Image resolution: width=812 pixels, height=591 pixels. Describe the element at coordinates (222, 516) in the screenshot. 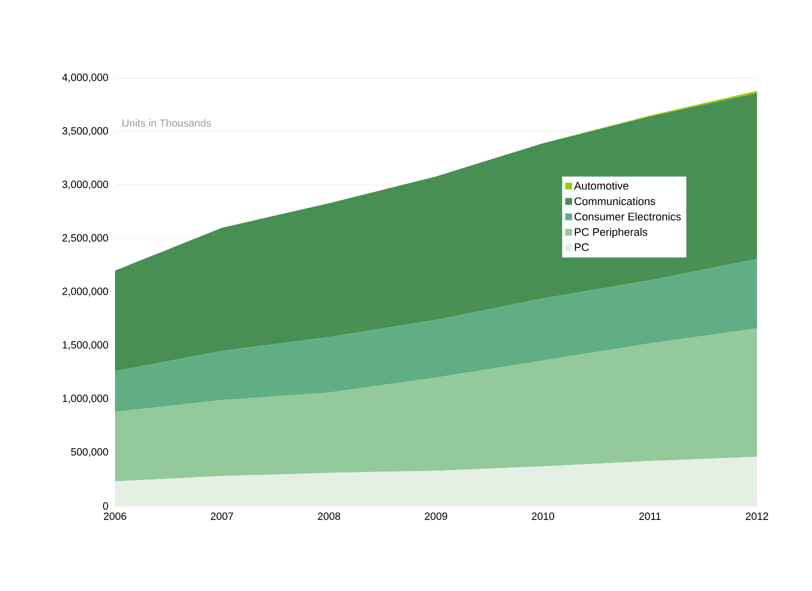

I see `x-tick-label: 2007` at that location.